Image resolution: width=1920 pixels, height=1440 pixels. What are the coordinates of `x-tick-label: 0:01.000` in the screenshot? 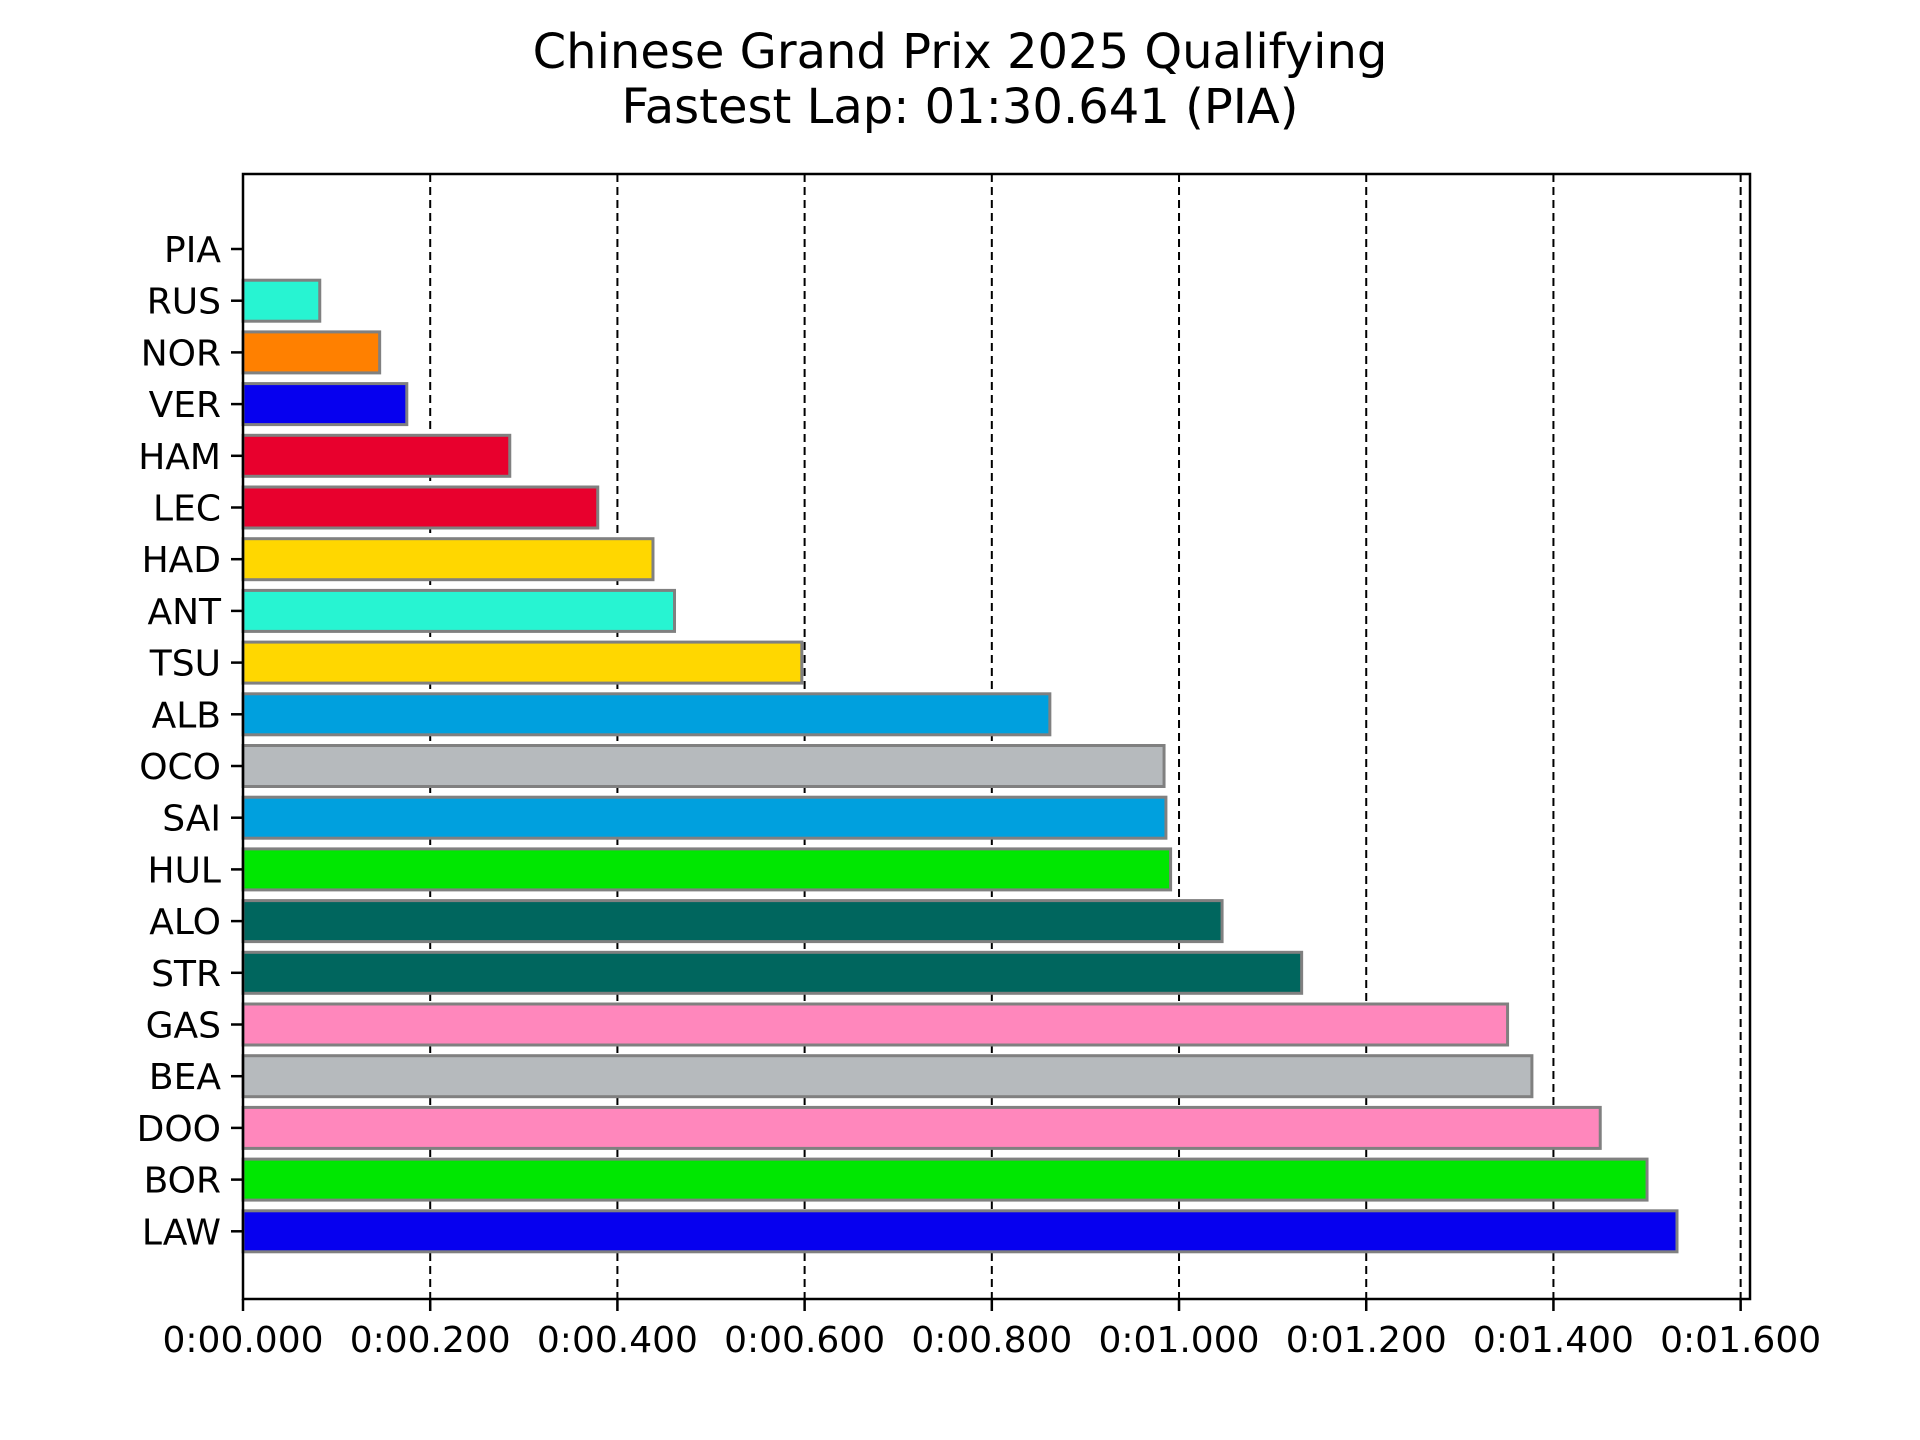 It's located at (1179, 1340).